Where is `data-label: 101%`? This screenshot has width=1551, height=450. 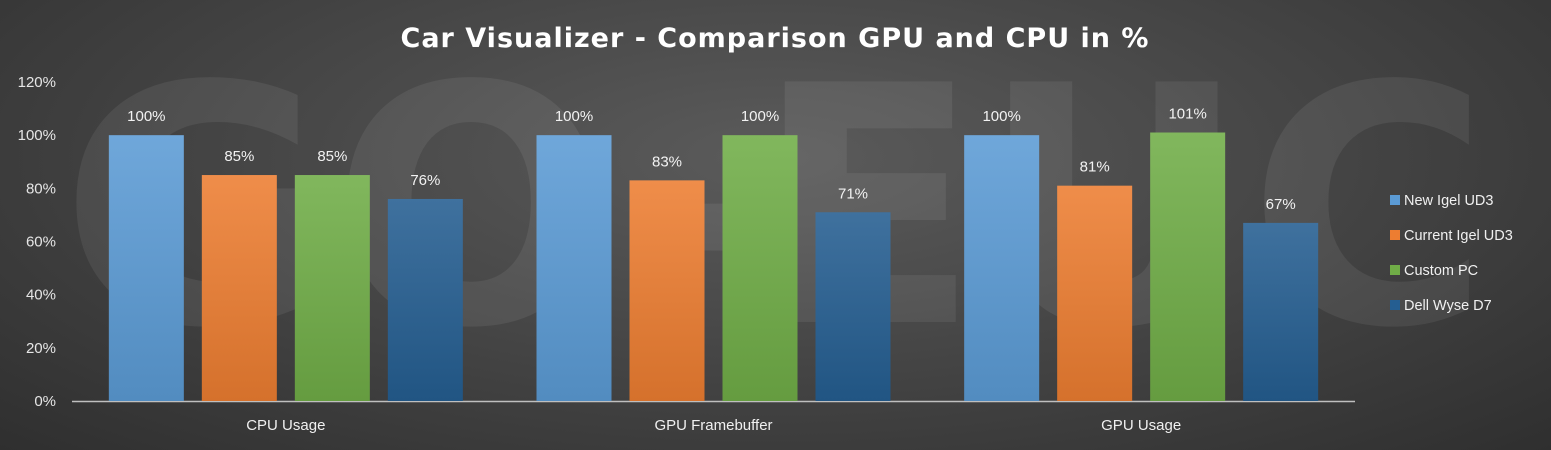
data-label: 101% is located at coordinates (1187, 114).